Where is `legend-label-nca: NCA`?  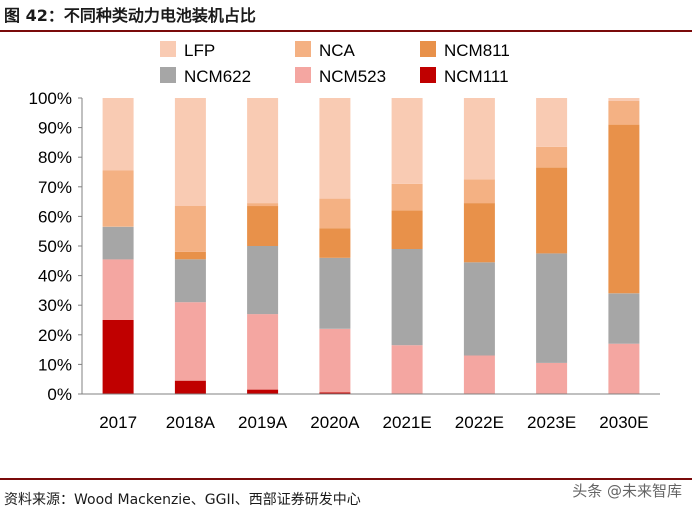 legend-label-nca: NCA is located at coordinates (337, 50).